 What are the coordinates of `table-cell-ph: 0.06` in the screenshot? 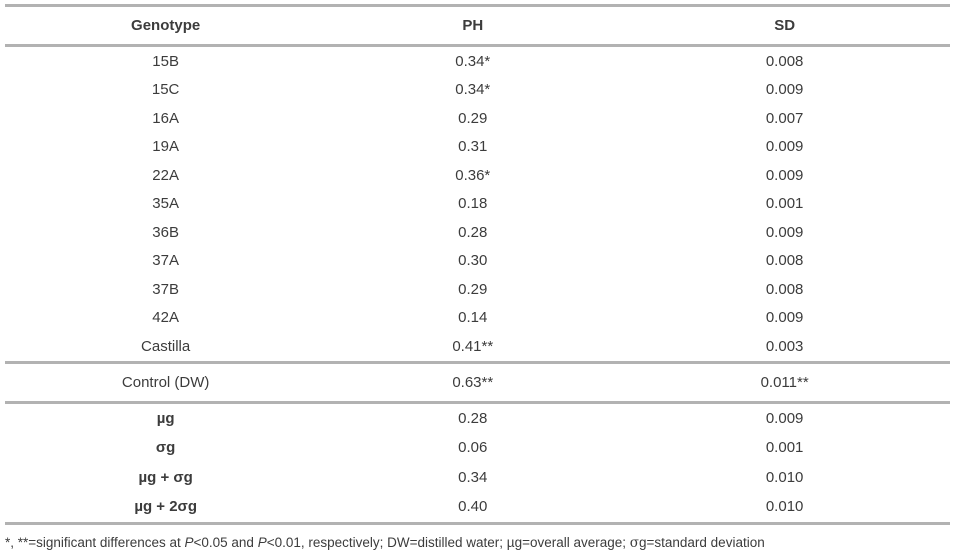 It's located at (473, 448).